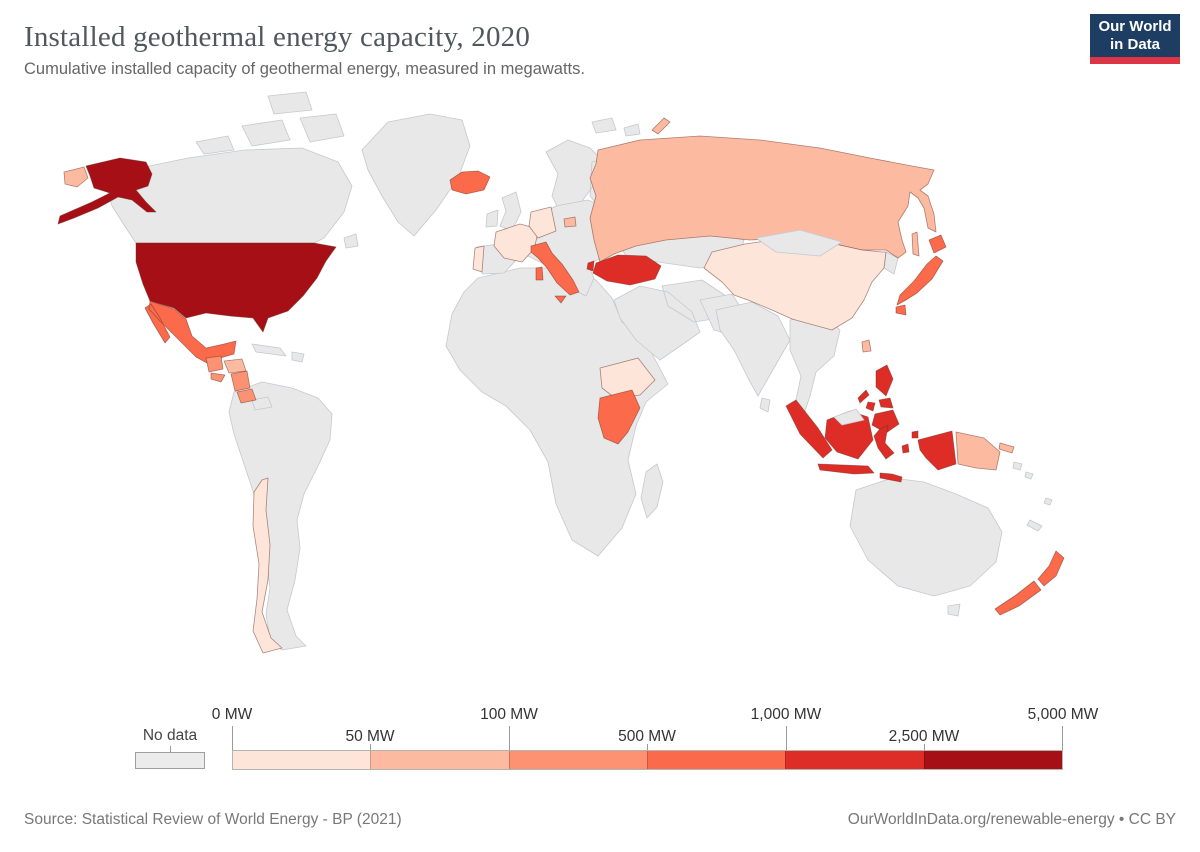 The width and height of the screenshot is (1200, 852). Describe the element at coordinates (616, 127) in the screenshot. I see `landmass-svalbard` at that location.